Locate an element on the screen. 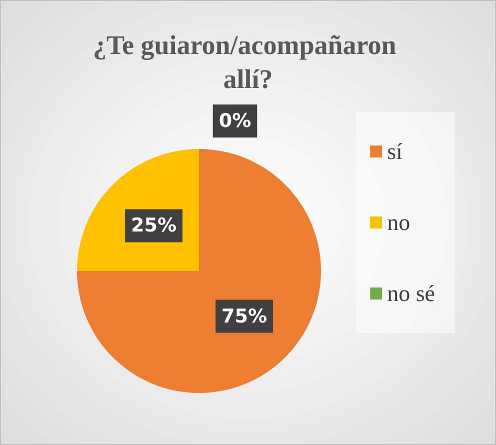 The width and height of the screenshot is (496, 445). chart-title: ¿Te guiaron/acompañaron allí? is located at coordinates (248, 62).